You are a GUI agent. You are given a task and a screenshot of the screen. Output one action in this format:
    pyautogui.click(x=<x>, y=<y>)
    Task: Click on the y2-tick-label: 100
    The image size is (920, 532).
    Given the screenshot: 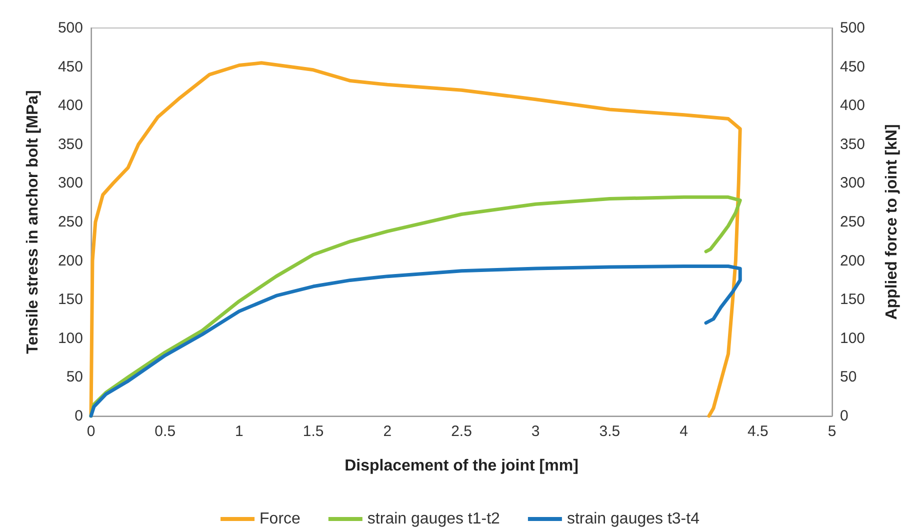 What is the action you would take?
    pyautogui.click(x=853, y=338)
    